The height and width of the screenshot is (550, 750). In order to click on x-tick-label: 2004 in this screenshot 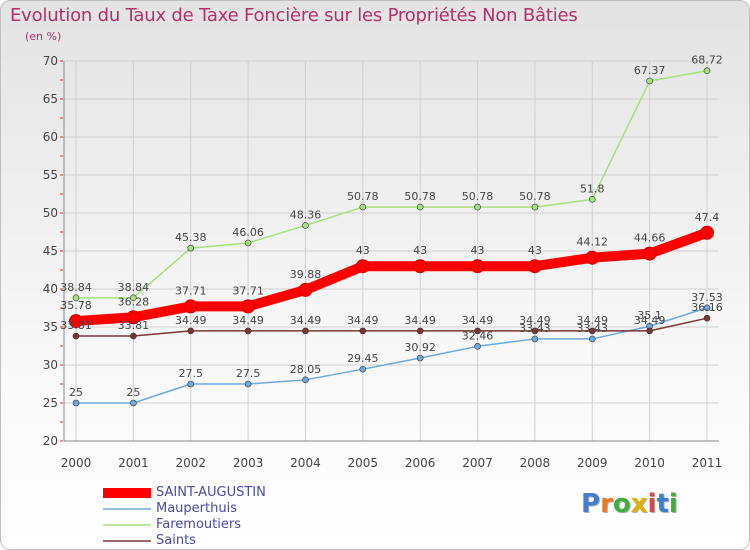, I will do `click(305, 463)`.